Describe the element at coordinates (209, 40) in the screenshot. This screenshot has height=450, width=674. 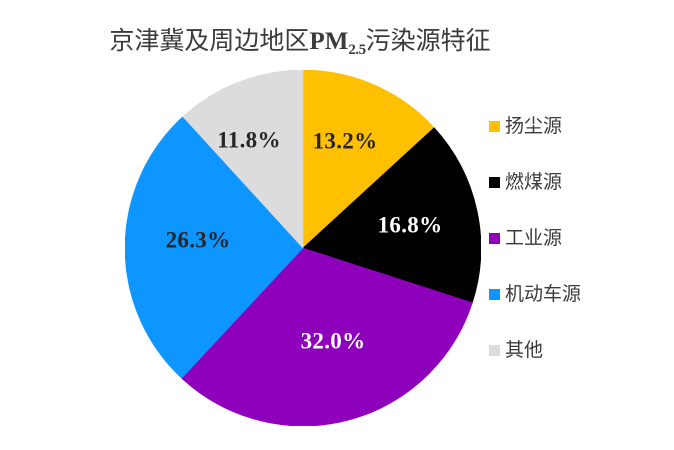
I see `chart-title-lead: 京津冀及周边地区` at that location.